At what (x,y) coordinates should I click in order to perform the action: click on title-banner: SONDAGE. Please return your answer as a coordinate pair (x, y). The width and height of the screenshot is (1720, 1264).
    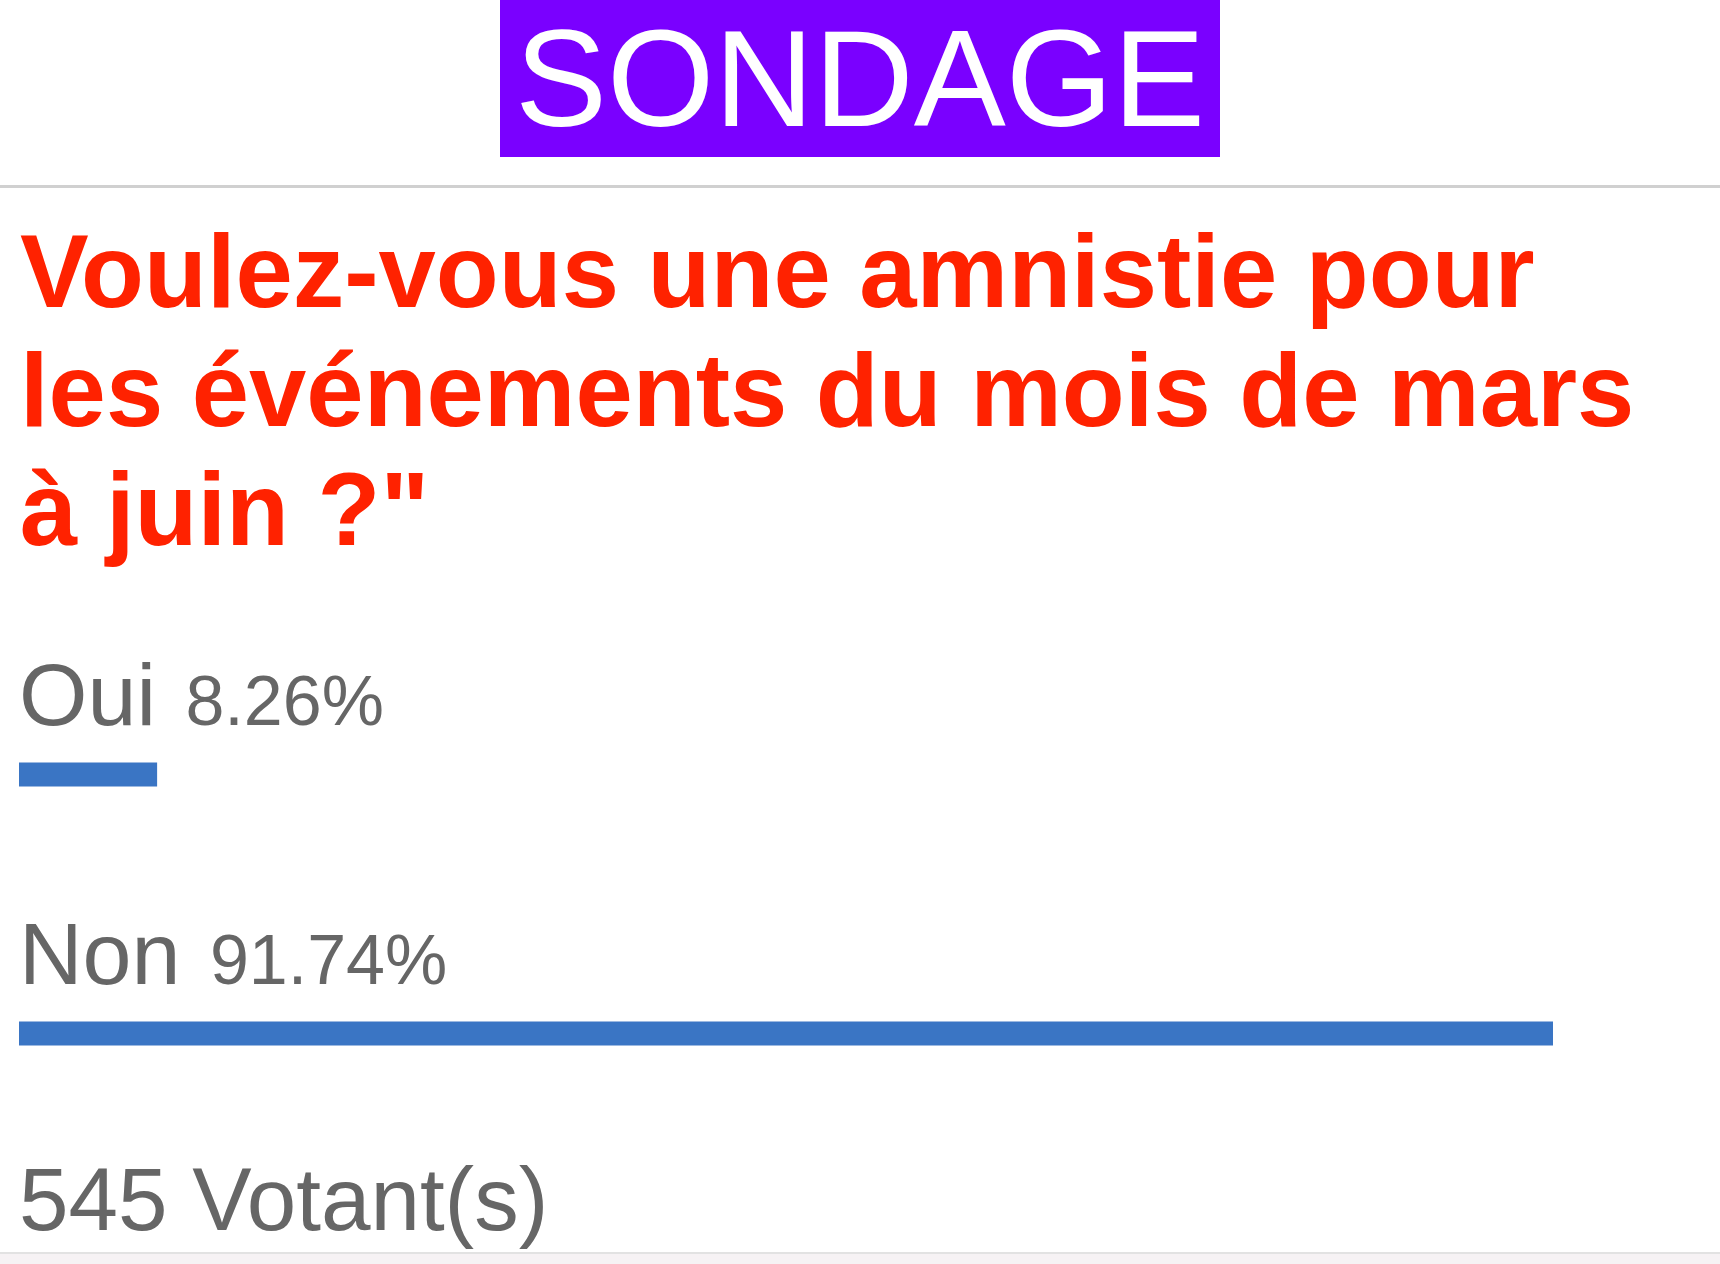
    Looking at the image, I should click on (860, 78).